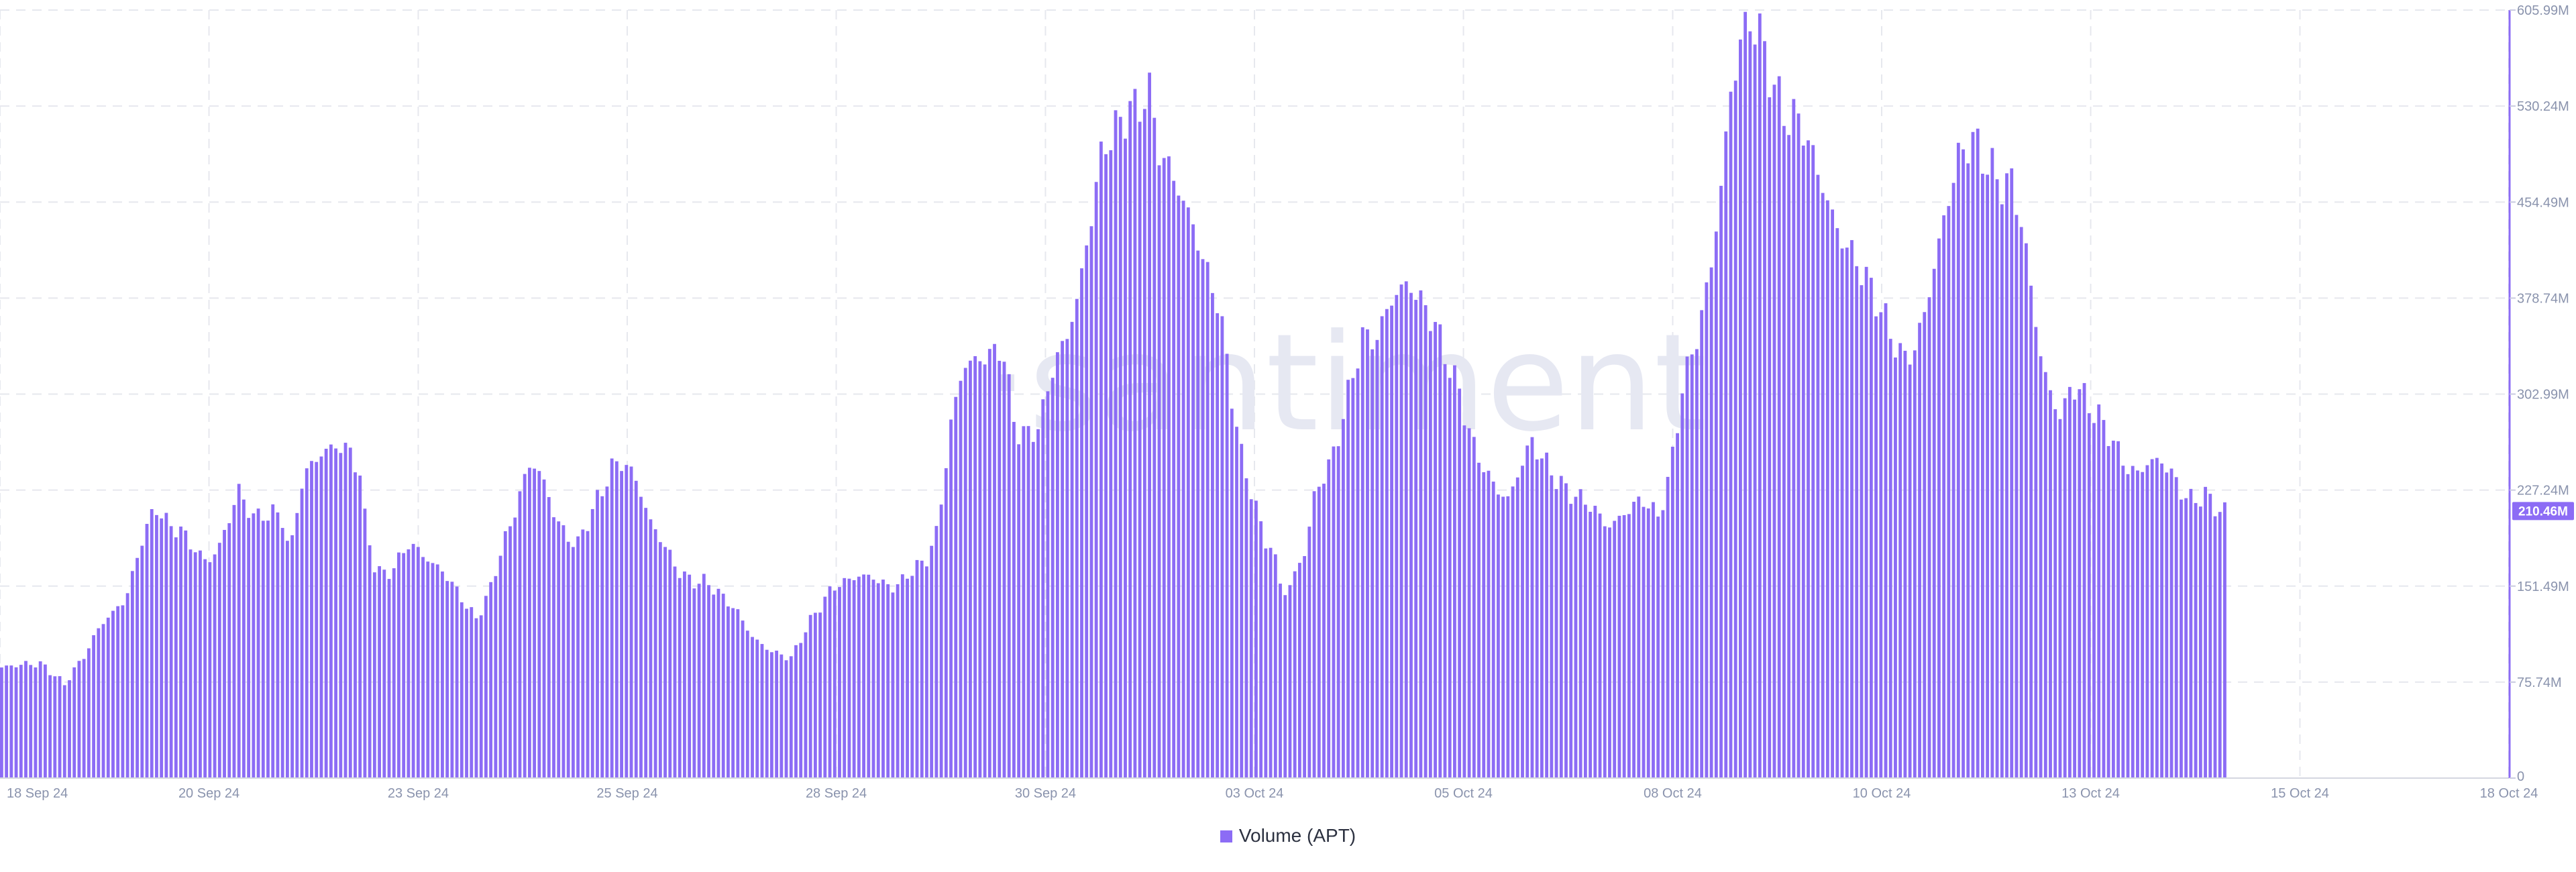  I want to click on chart-legend: Volume (APT), so click(1288, 836).